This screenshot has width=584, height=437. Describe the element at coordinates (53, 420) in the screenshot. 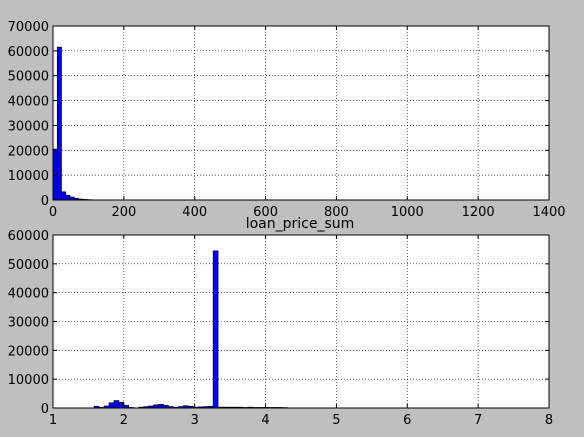

I see `x-tick-label: 1` at that location.